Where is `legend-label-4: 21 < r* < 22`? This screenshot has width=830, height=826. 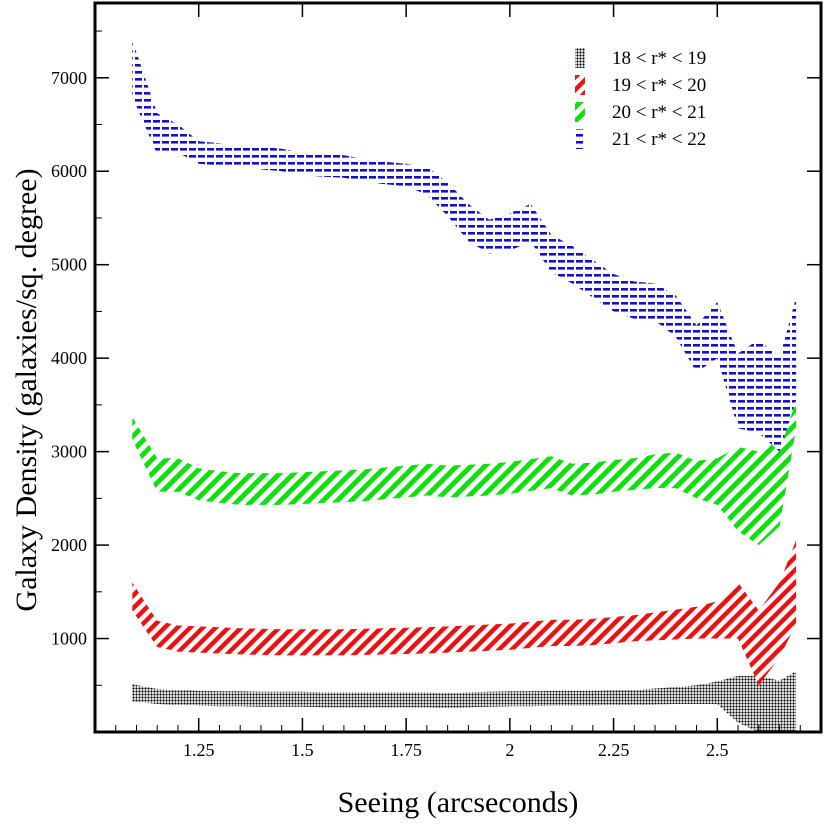
legend-label-4: 21 < r* < 22 is located at coordinates (659, 139).